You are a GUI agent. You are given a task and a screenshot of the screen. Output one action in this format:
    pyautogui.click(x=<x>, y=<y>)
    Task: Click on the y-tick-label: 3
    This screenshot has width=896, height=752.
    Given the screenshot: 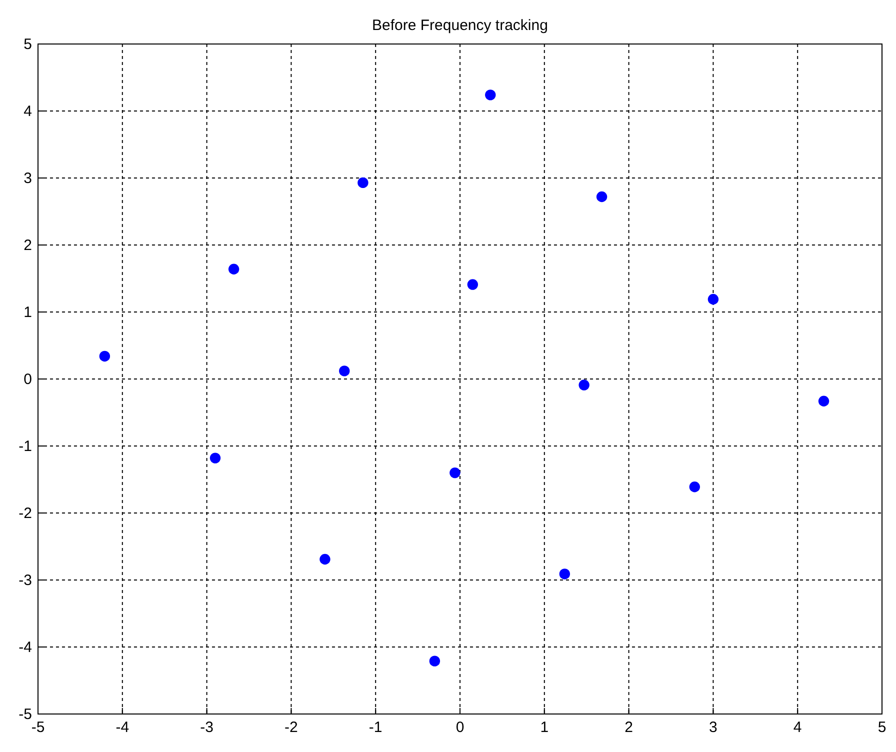 What is the action you would take?
    pyautogui.click(x=28, y=178)
    